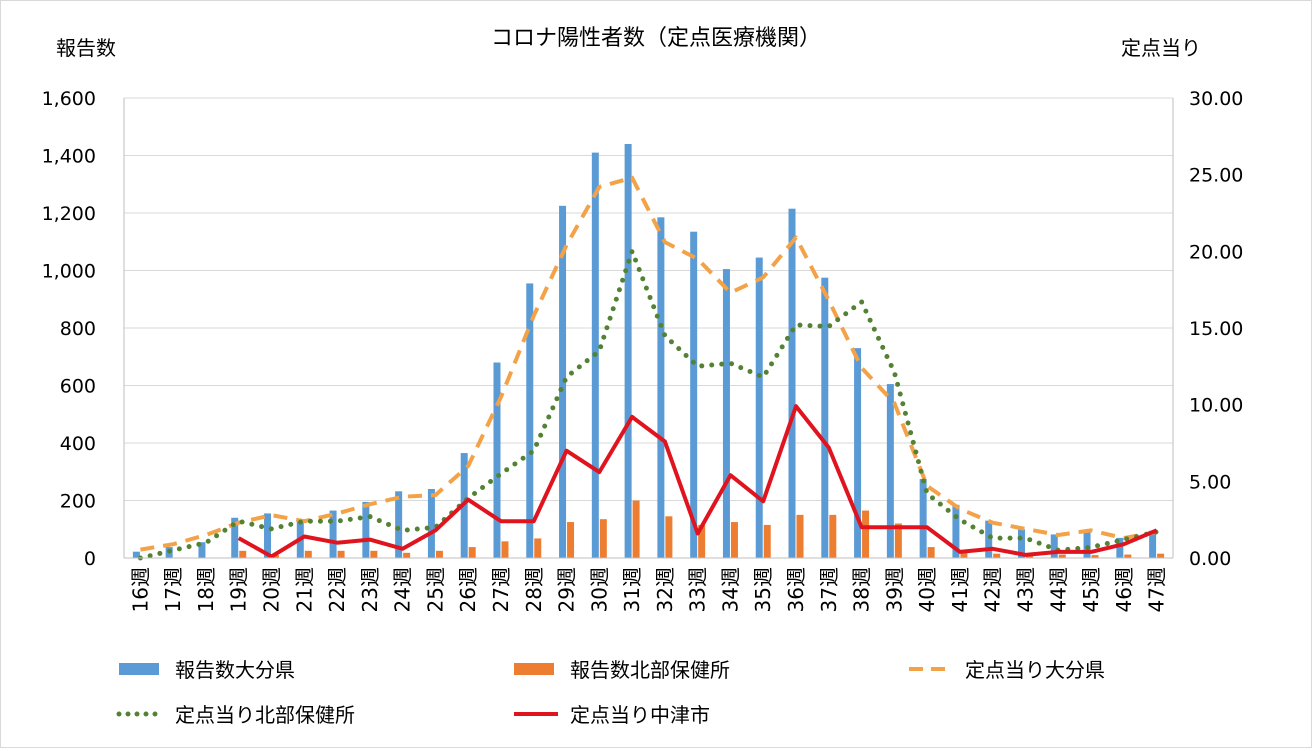 The image size is (1312, 751). I want to click on y-tick-label: 800, so click(78, 329).